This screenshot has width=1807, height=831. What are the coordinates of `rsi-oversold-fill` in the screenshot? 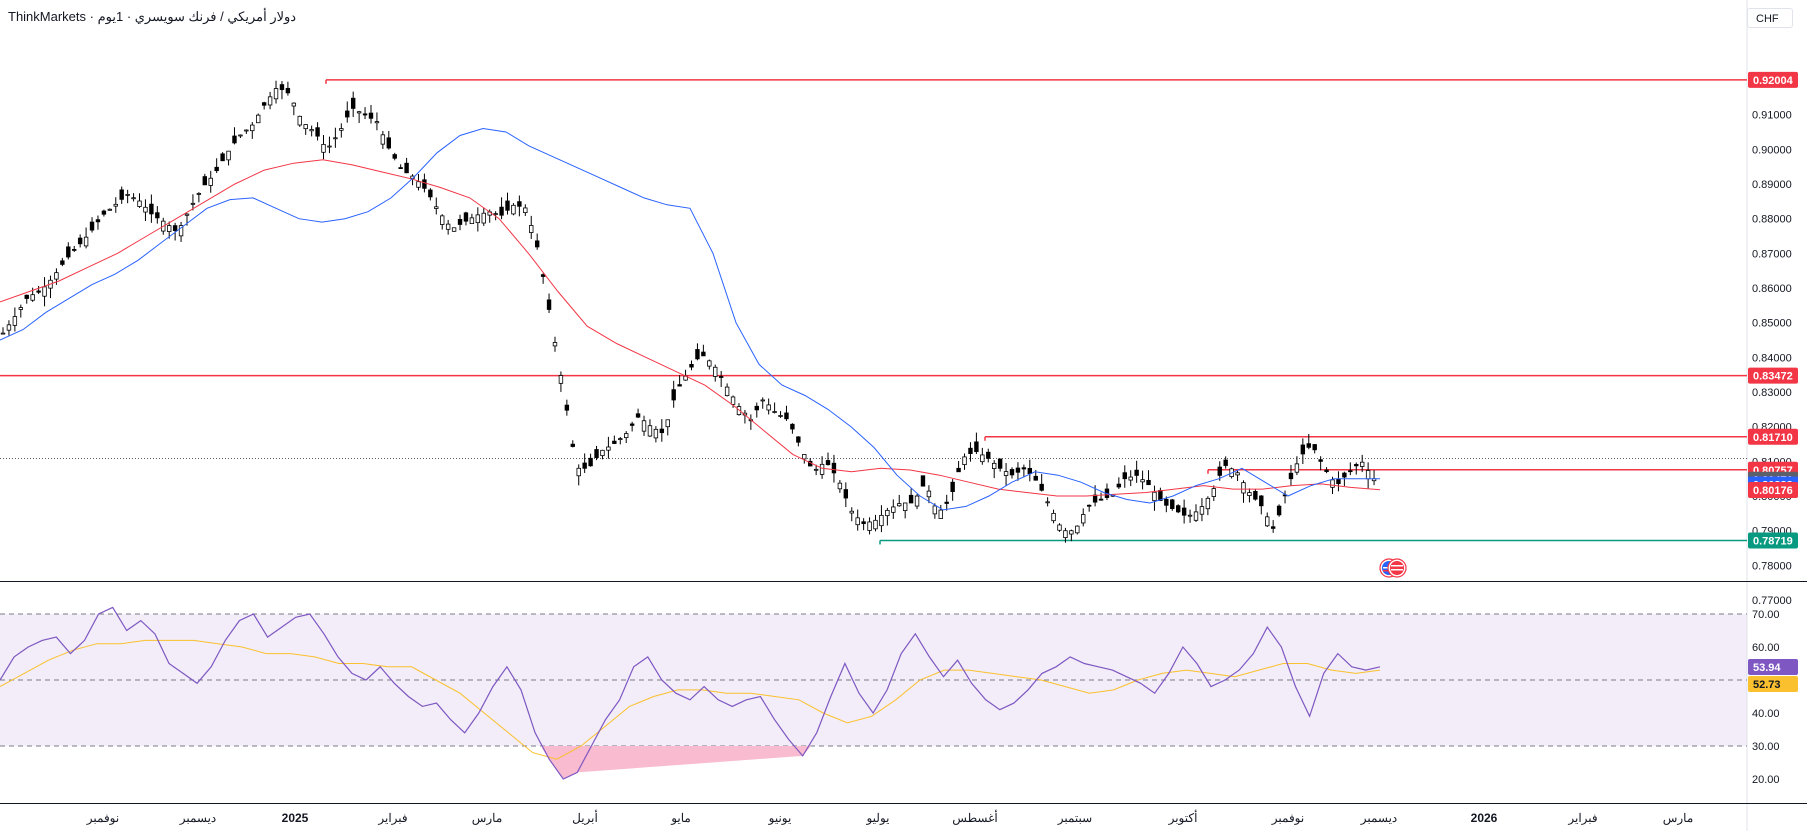 It's located at (676, 762).